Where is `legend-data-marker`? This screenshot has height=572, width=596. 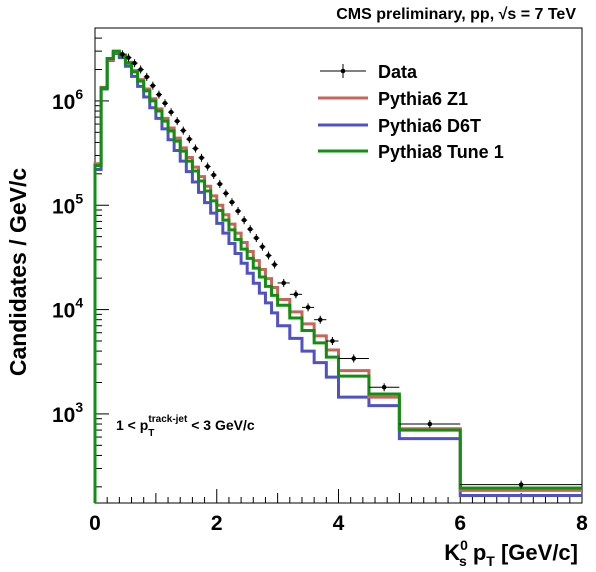 legend-data-marker is located at coordinates (343, 71).